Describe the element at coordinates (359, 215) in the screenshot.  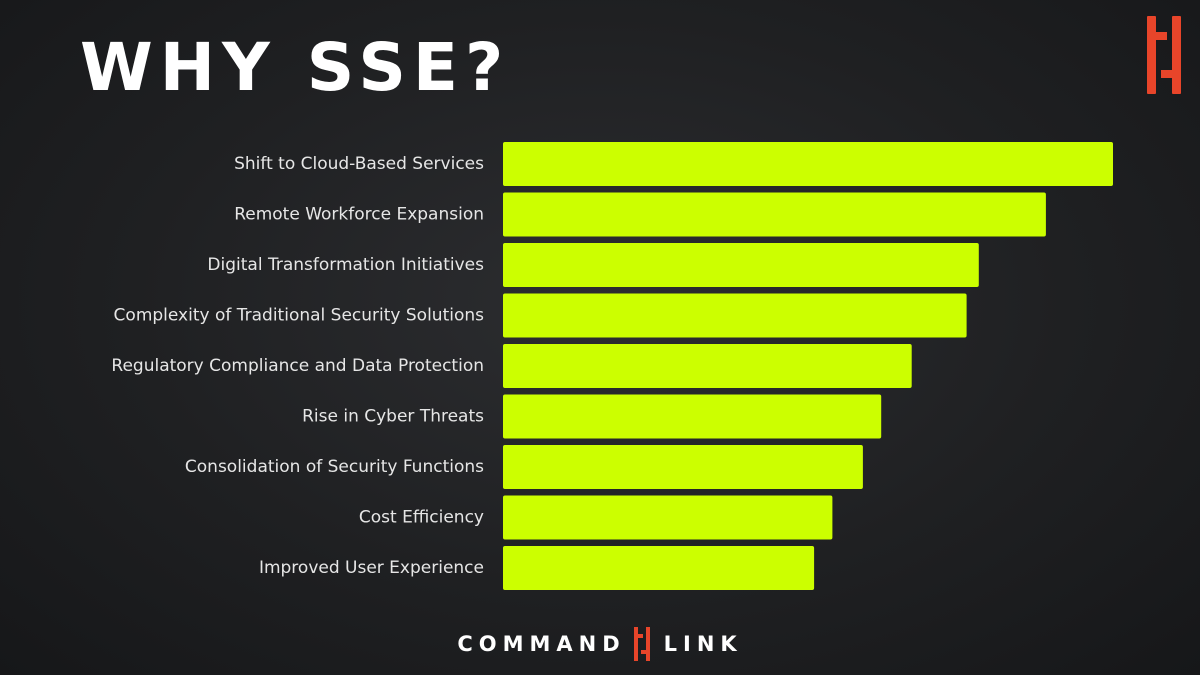
I see `category-label-1: Remote Workforce Expansion` at that location.